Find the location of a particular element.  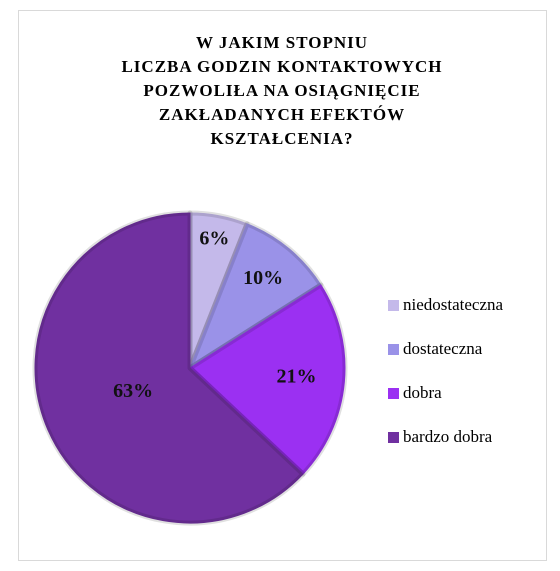

legend-label: bardzo dobra is located at coordinates (448, 436).